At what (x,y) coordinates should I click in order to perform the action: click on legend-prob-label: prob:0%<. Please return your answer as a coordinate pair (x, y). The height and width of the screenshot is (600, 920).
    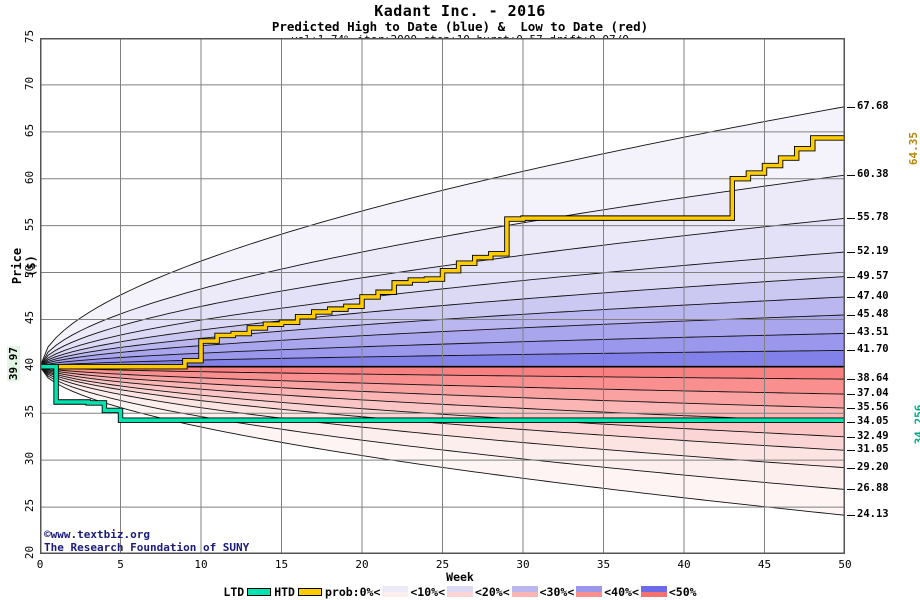
    Looking at the image, I should click on (352, 591).